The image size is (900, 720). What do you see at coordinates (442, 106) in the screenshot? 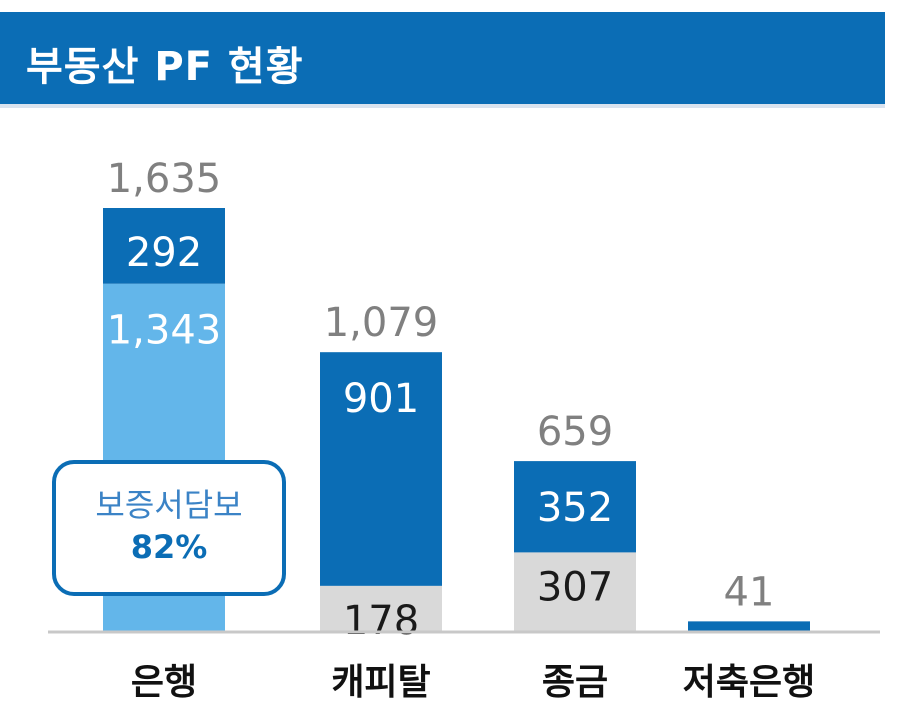
I see `title-underline` at bounding box center [442, 106].